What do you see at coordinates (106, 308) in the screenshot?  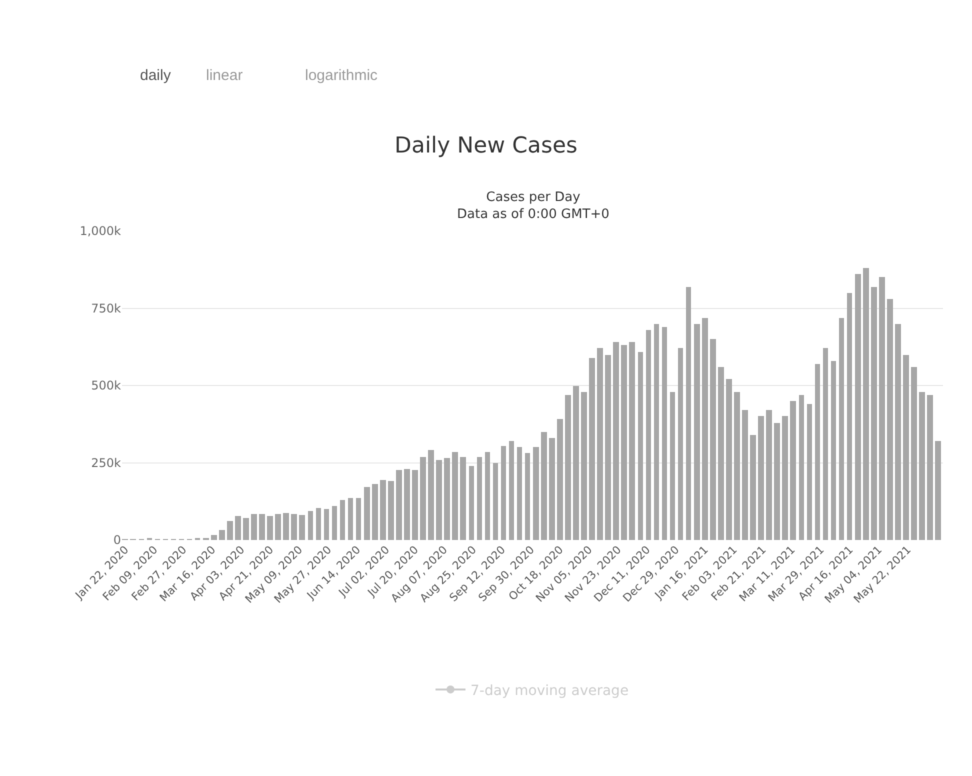 I see `y-tick-label: 750k` at bounding box center [106, 308].